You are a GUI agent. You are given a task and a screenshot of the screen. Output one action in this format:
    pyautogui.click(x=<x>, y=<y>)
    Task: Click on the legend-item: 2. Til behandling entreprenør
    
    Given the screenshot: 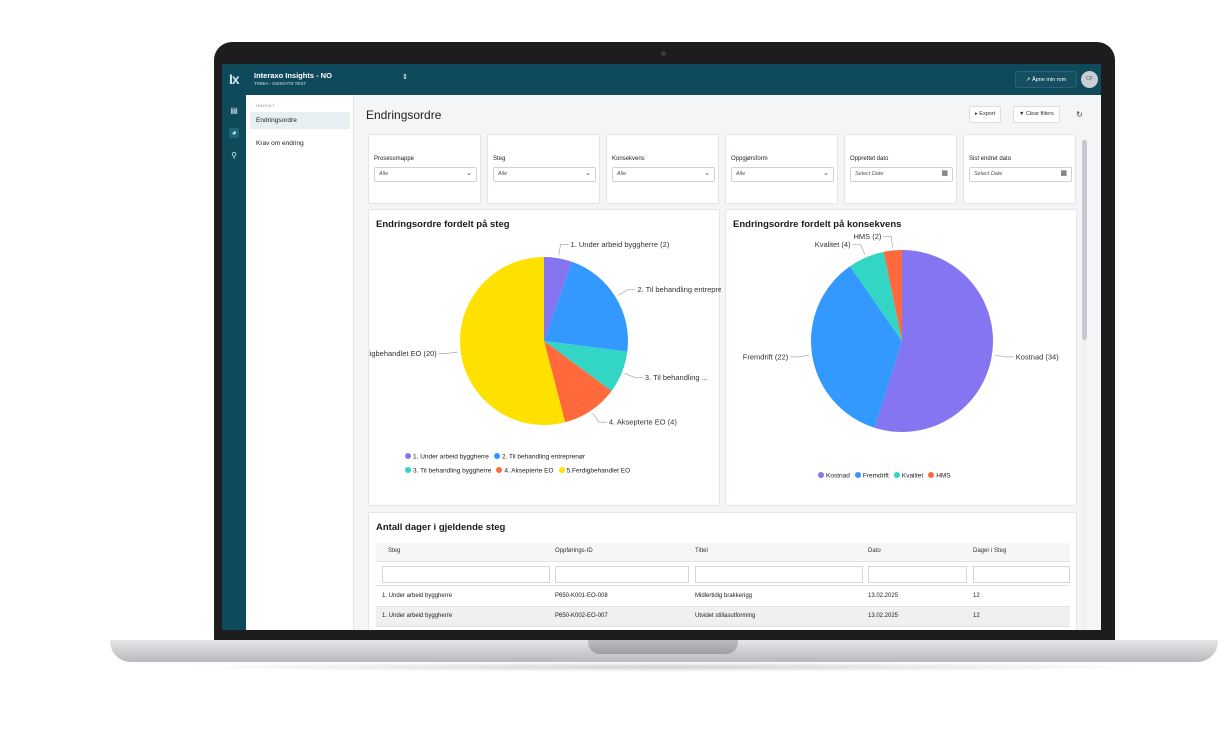 What is the action you would take?
    pyautogui.click(x=539, y=457)
    